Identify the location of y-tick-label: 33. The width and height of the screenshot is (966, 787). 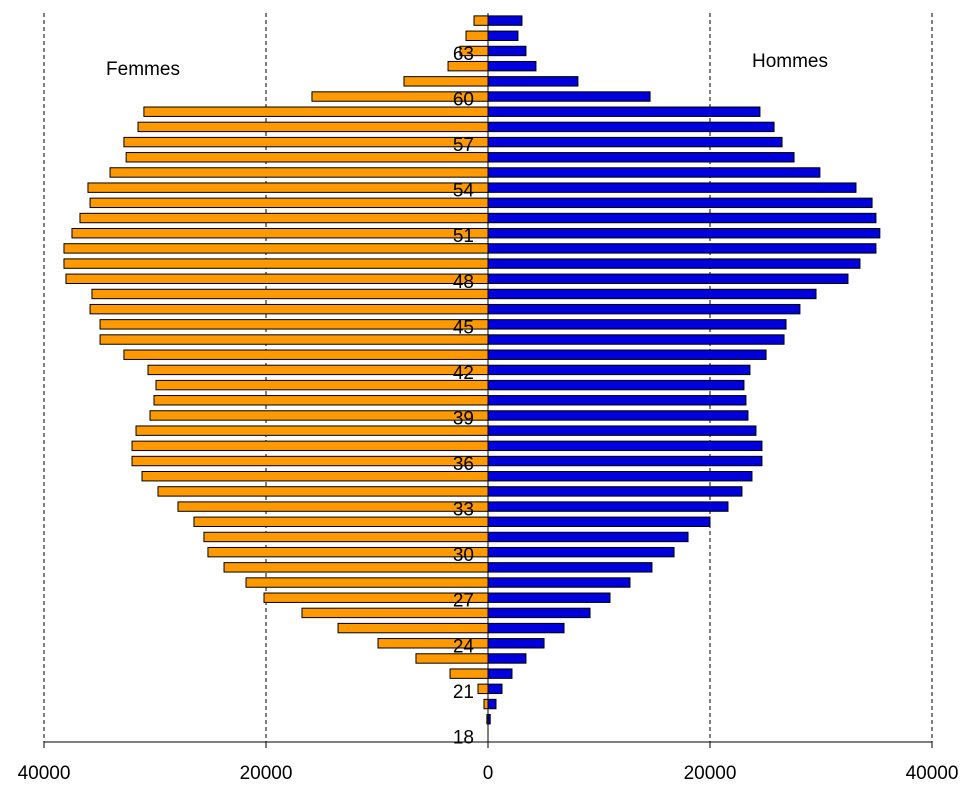
(463, 510).